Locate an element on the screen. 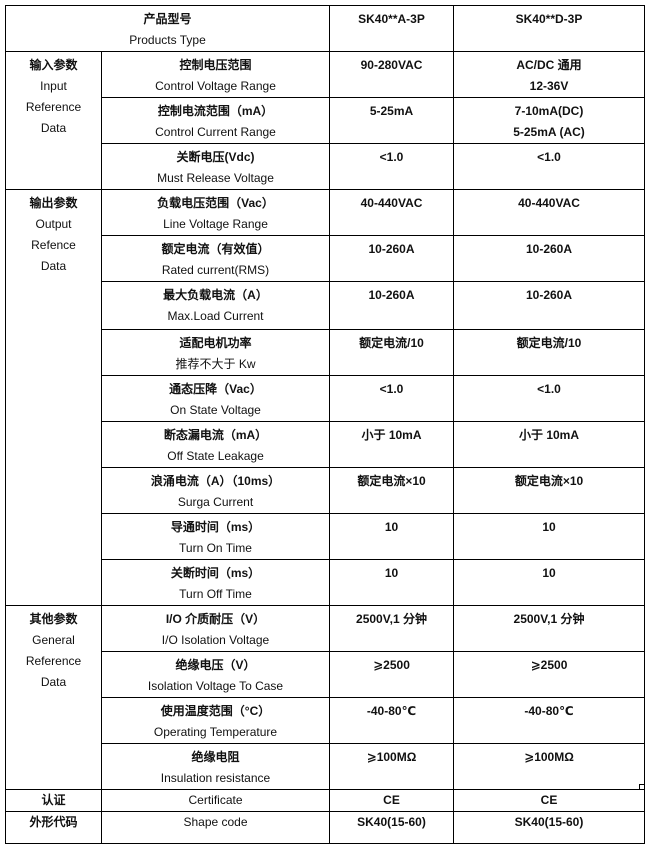  value-cell-d: ⩾2500 is located at coordinates (549, 674).